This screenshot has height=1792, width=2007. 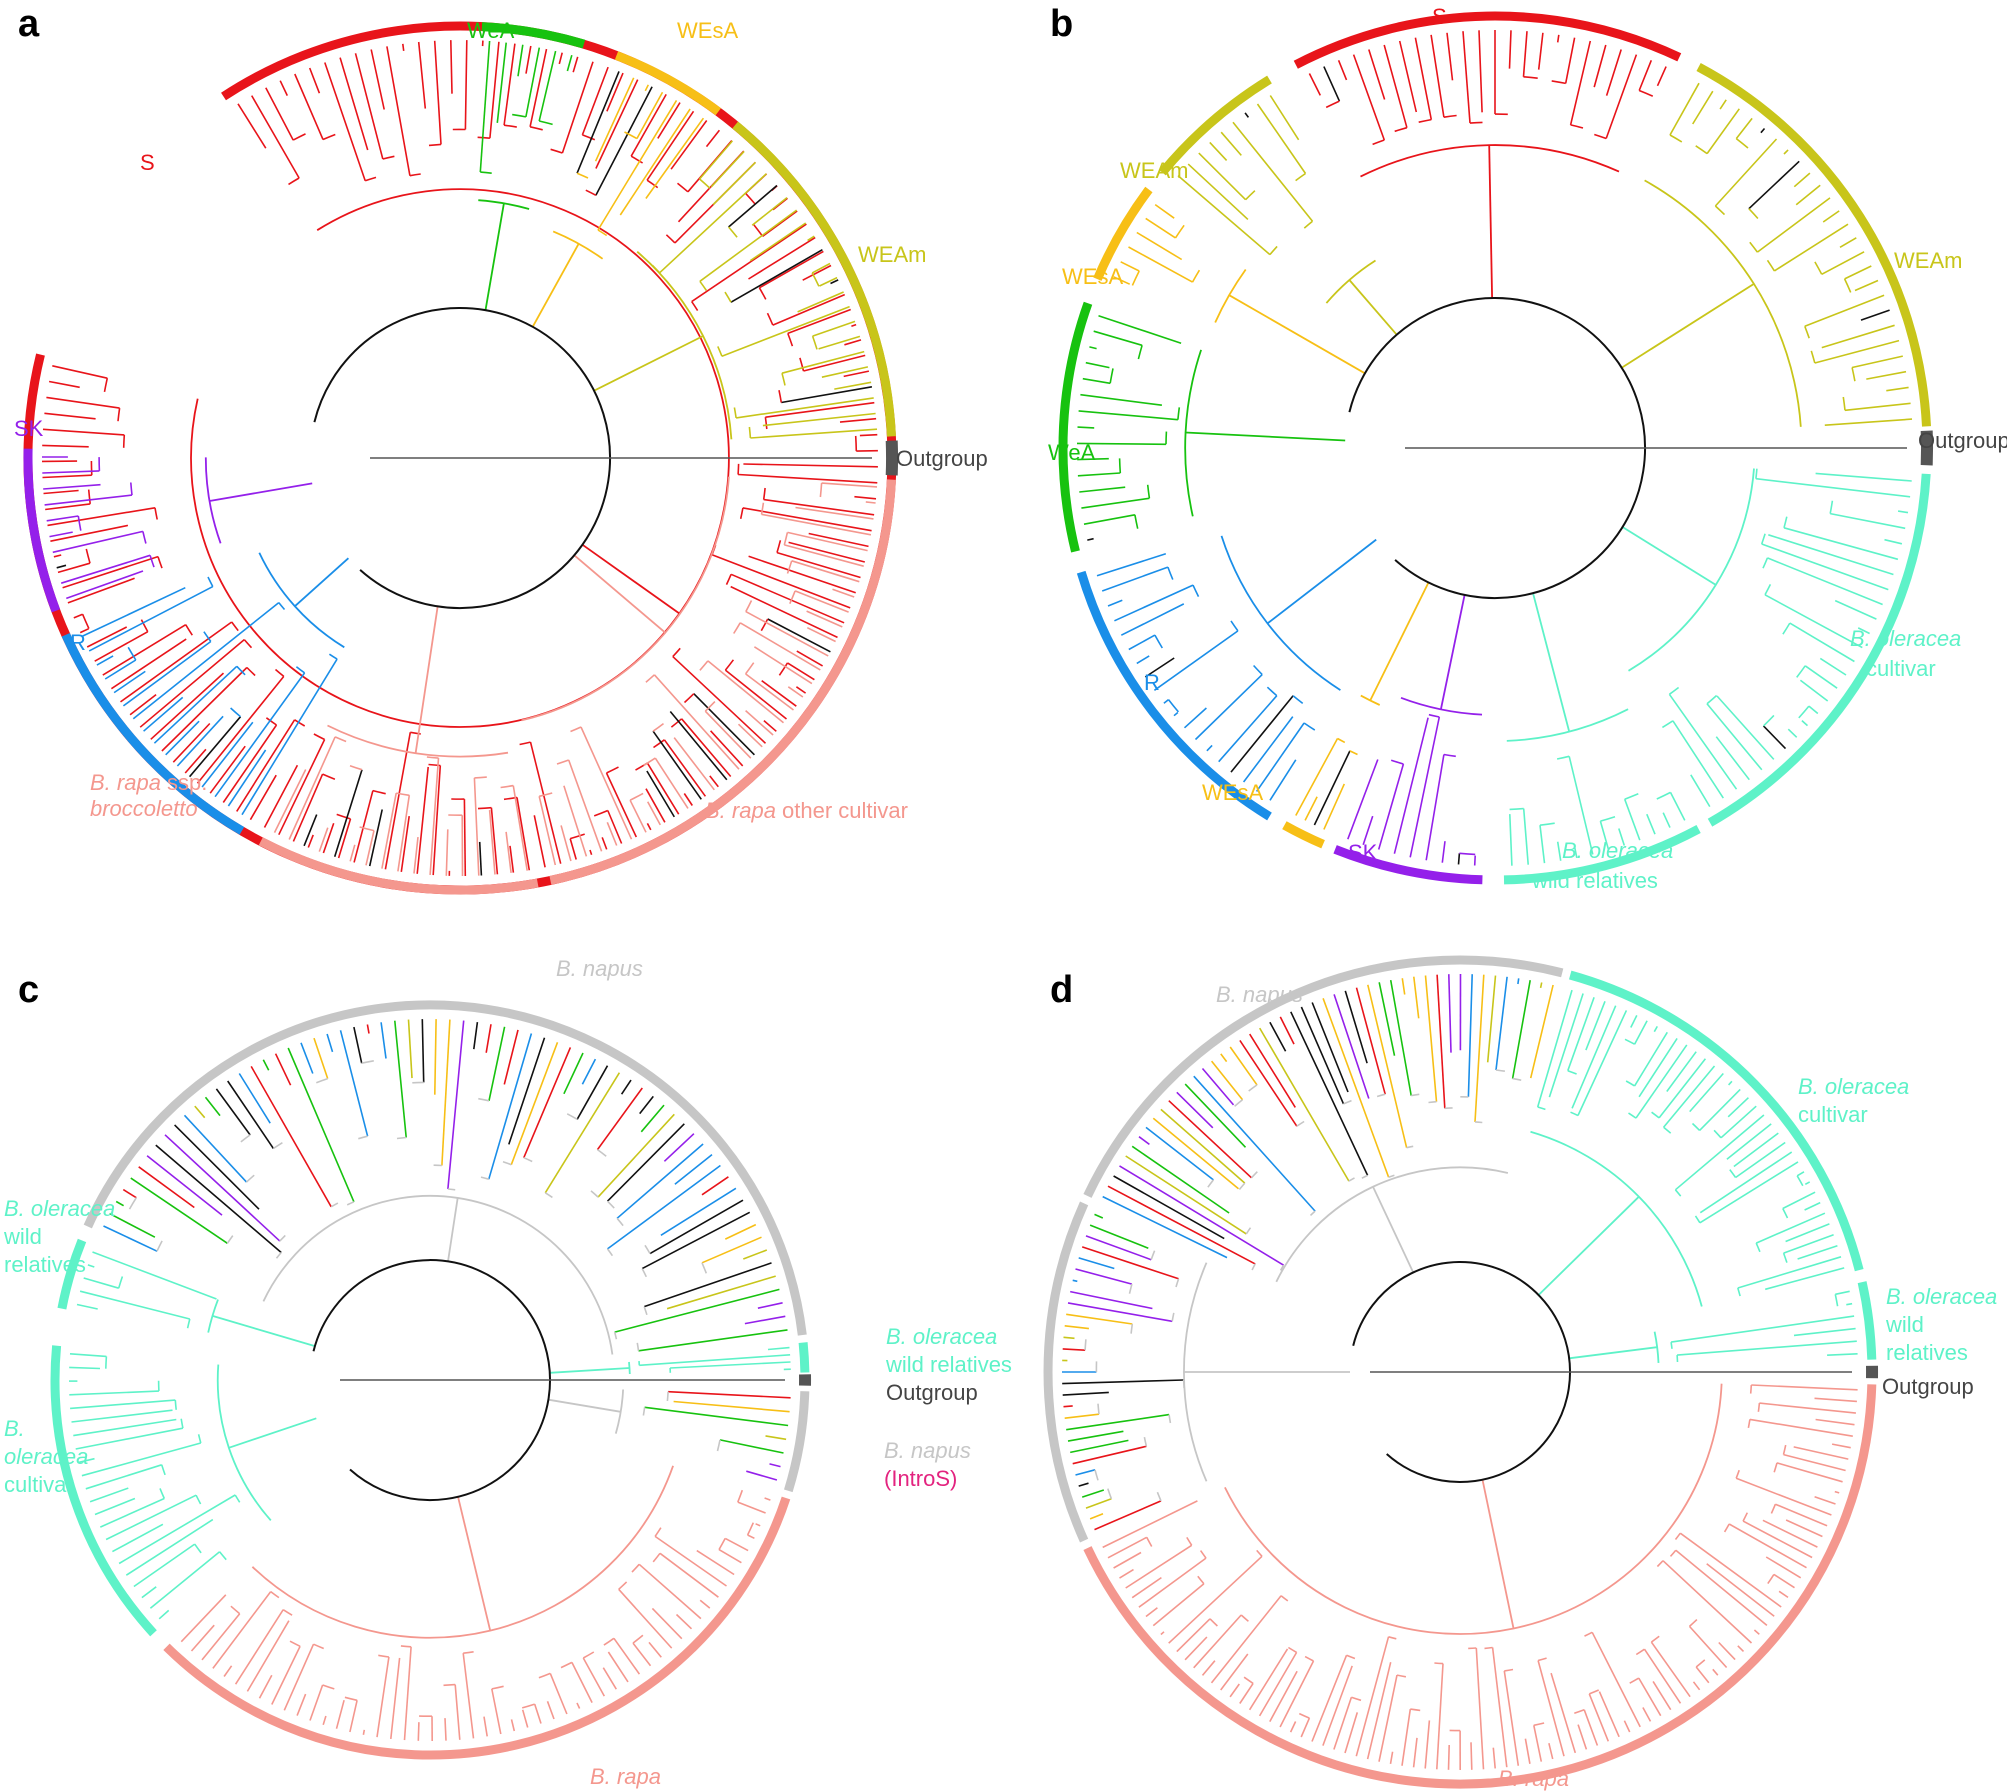 What do you see at coordinates (46, 1456) in the screenshot?
I see `label-c-ole-cult-left-italic2: oleracea` at bounding box center [46, 1456].